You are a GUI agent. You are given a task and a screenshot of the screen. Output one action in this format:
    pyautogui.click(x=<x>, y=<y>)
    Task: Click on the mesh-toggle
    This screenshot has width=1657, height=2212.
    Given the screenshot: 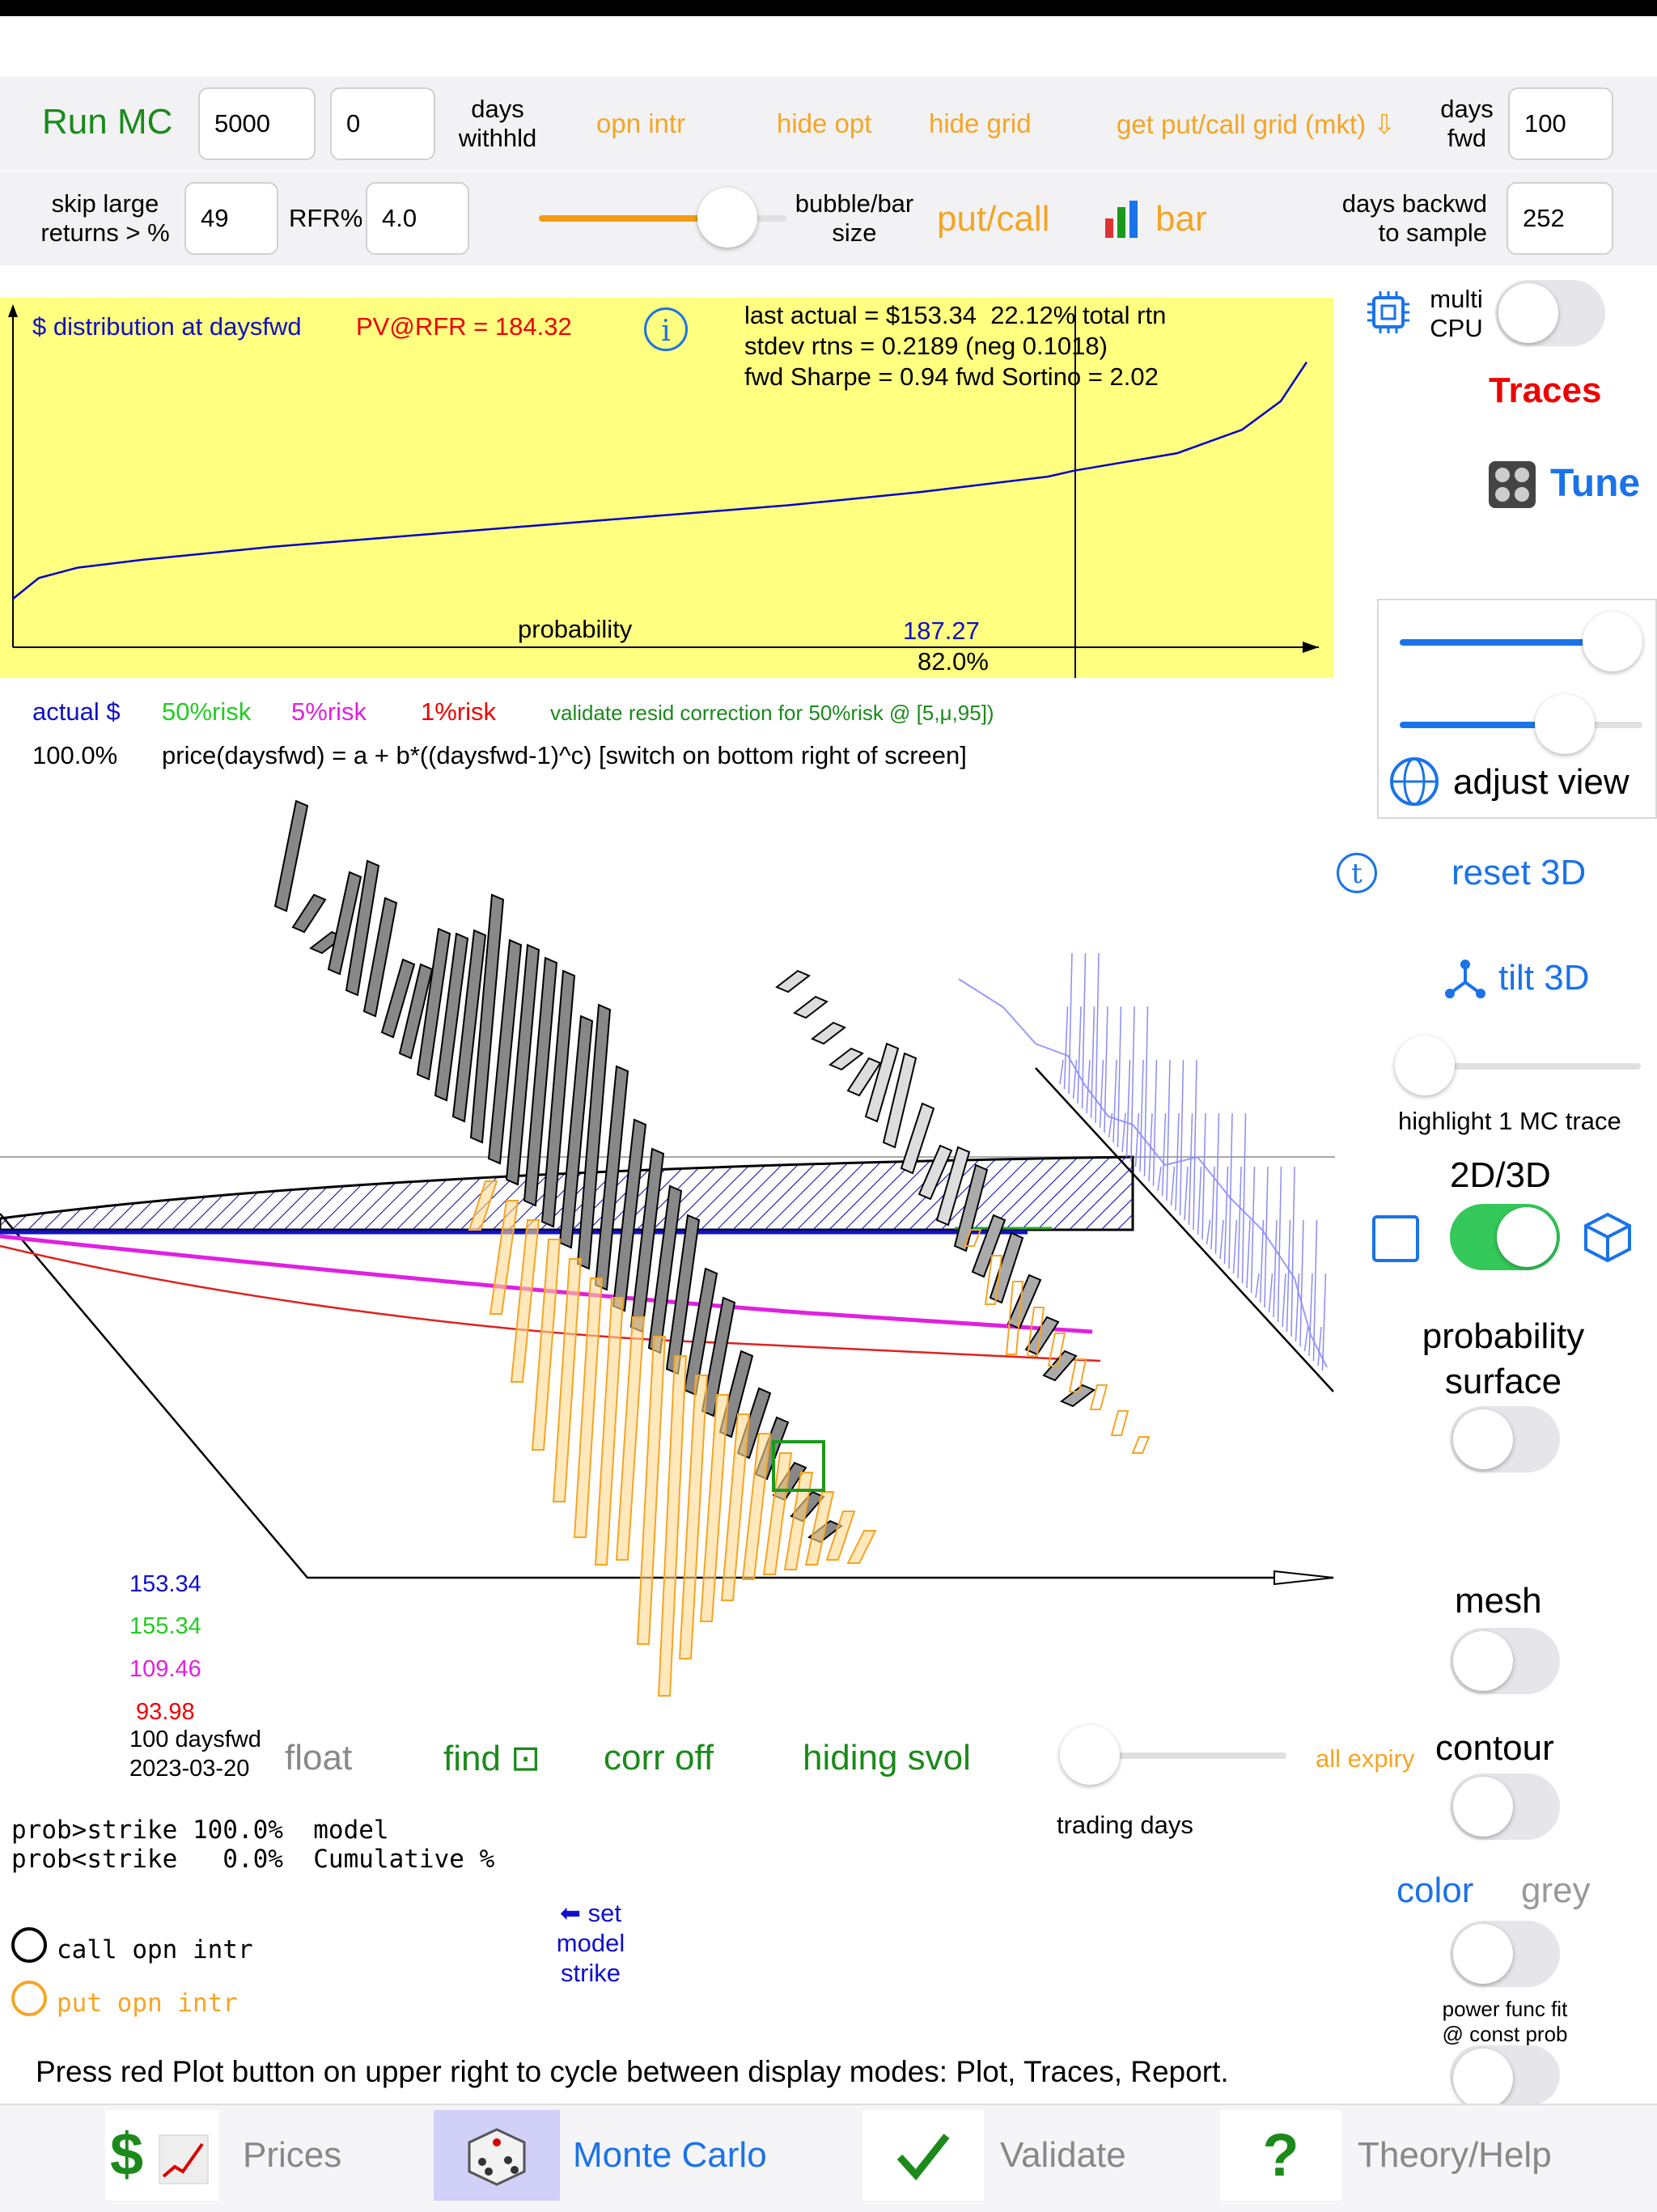 What is the action you would take?
    pyautogui.click(x=1505, y=1661)
    